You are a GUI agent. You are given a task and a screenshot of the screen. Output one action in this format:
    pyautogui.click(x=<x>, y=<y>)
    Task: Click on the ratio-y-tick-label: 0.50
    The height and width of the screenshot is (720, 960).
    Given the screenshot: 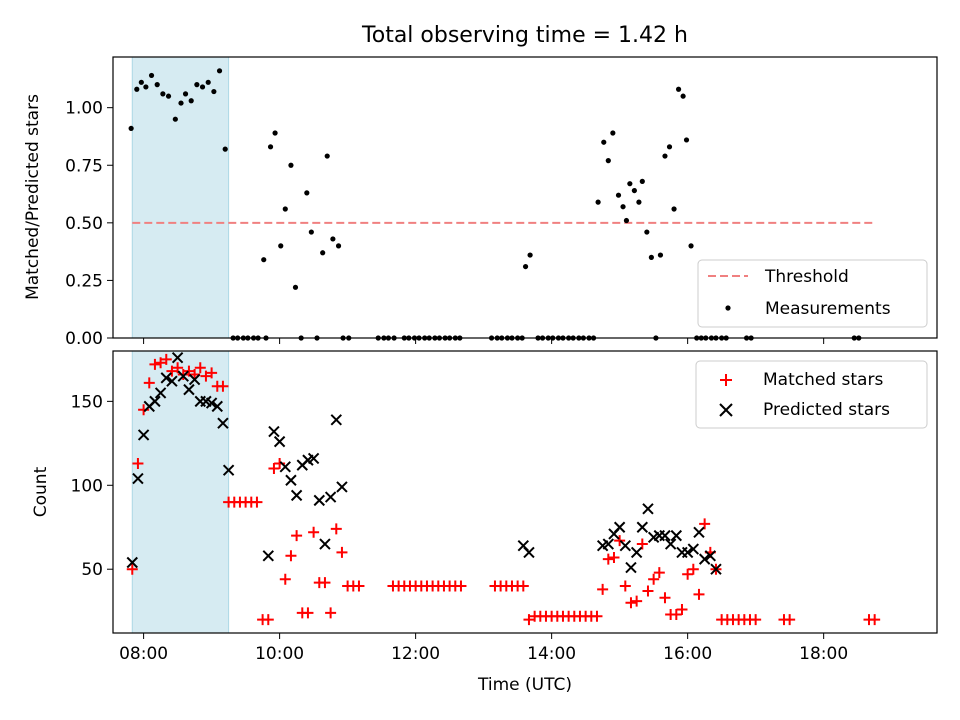 What is the action you would take?
    pyautogui.click(x=84, y=224)
    